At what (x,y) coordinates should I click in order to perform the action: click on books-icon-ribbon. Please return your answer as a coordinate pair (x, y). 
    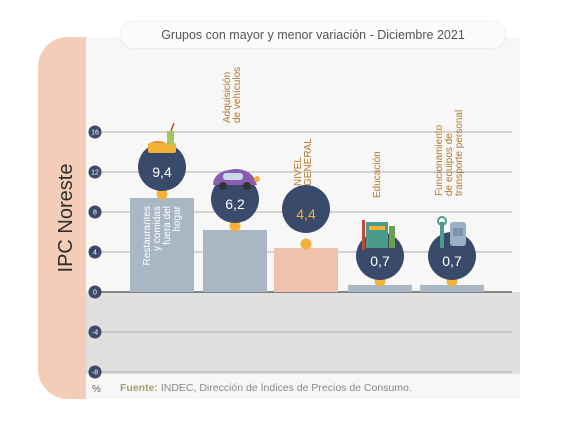
    Looking at the image, I should click on (363, 235).